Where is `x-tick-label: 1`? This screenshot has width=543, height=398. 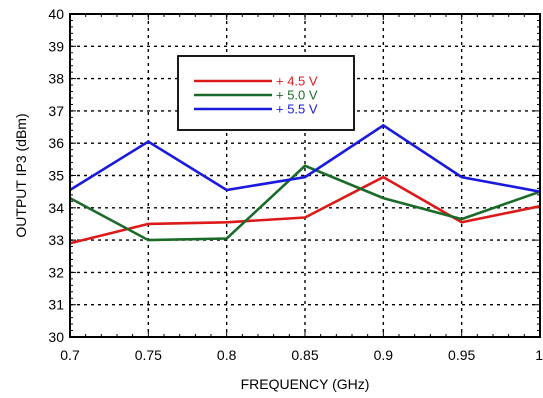
x-tick-label: 1 is located at coordinates (539, 355).